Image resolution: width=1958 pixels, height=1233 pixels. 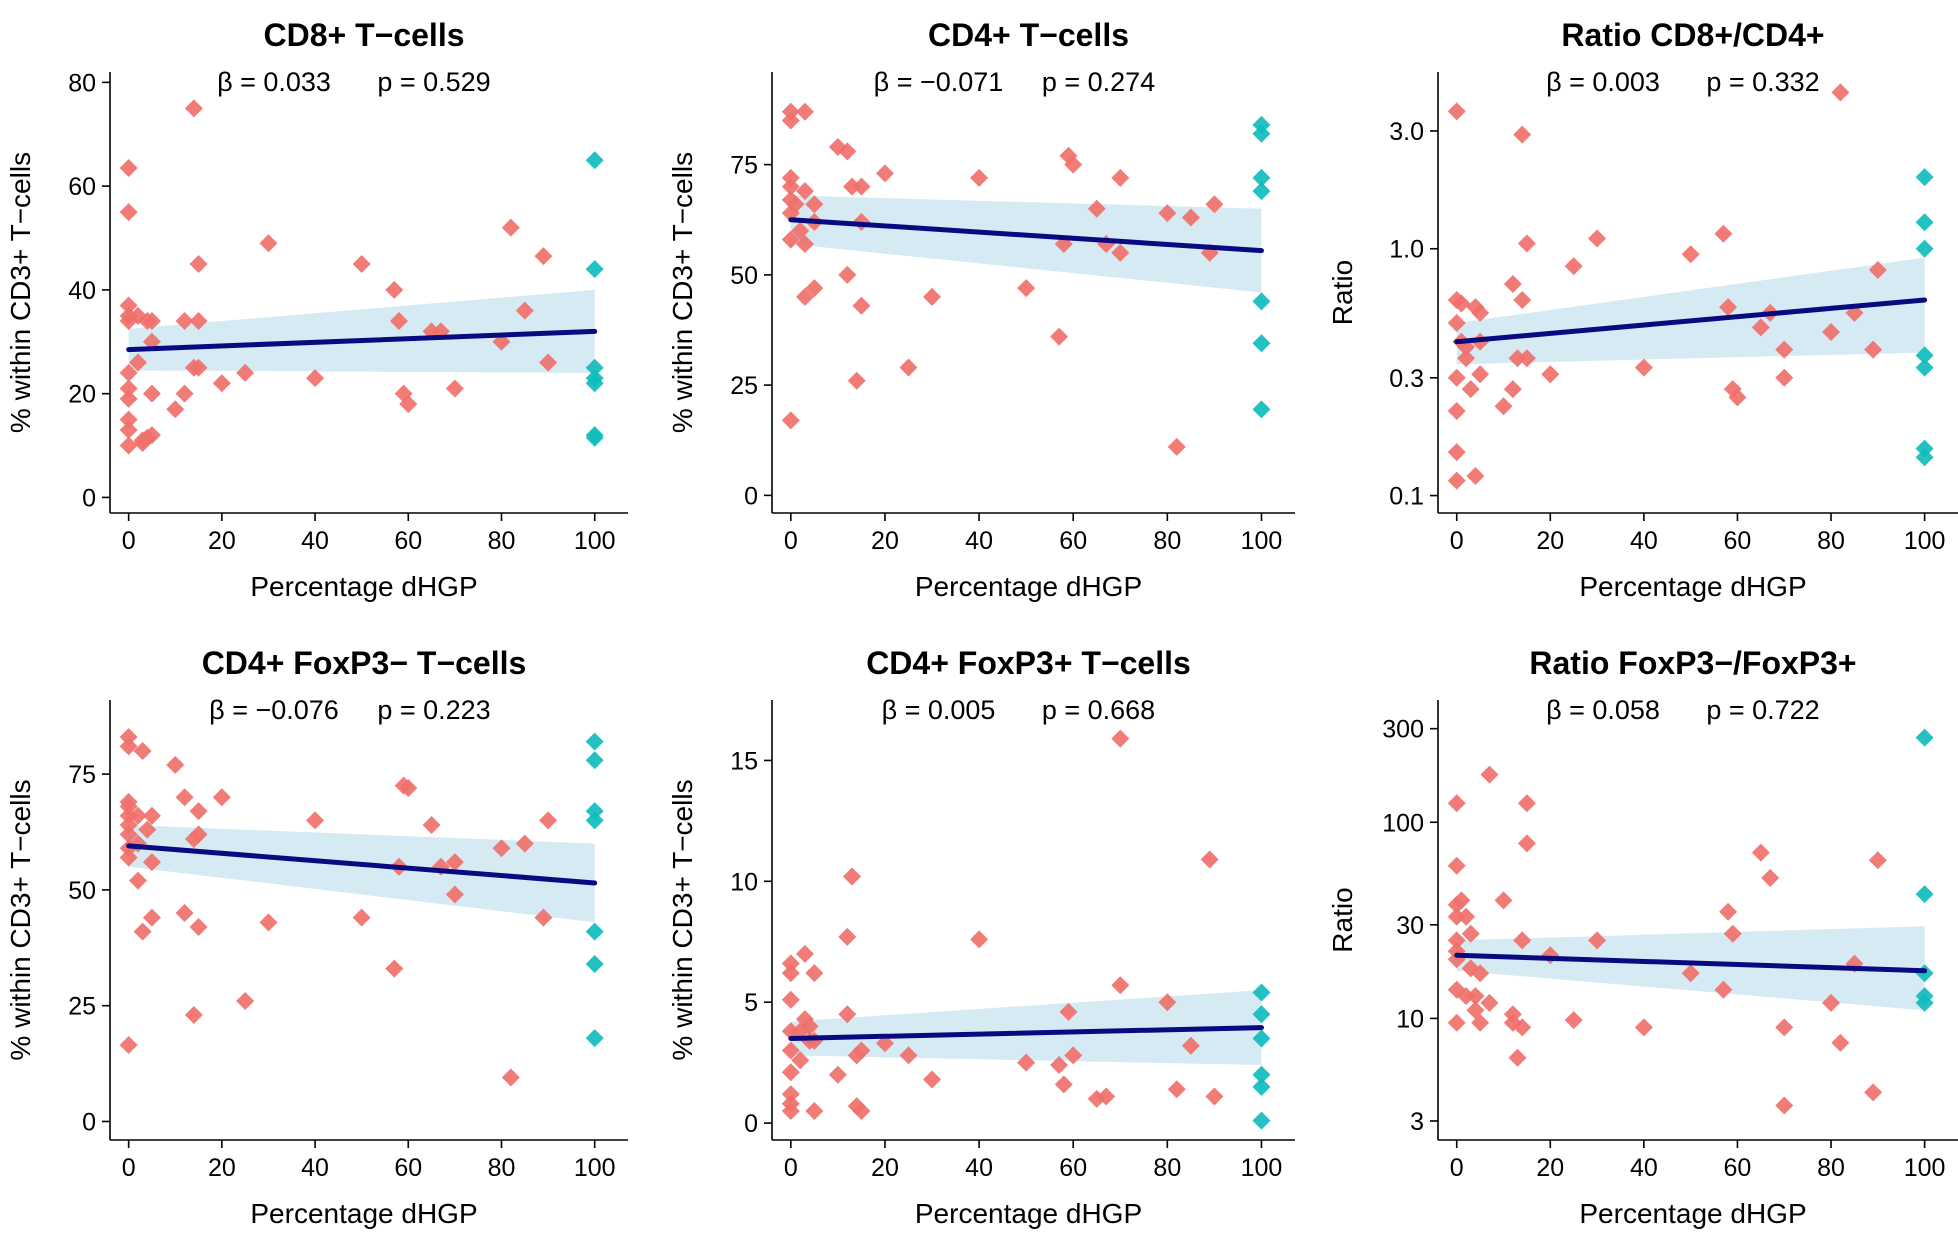 I want to click on y-tick-label: 25, so click(x=744, y=386).